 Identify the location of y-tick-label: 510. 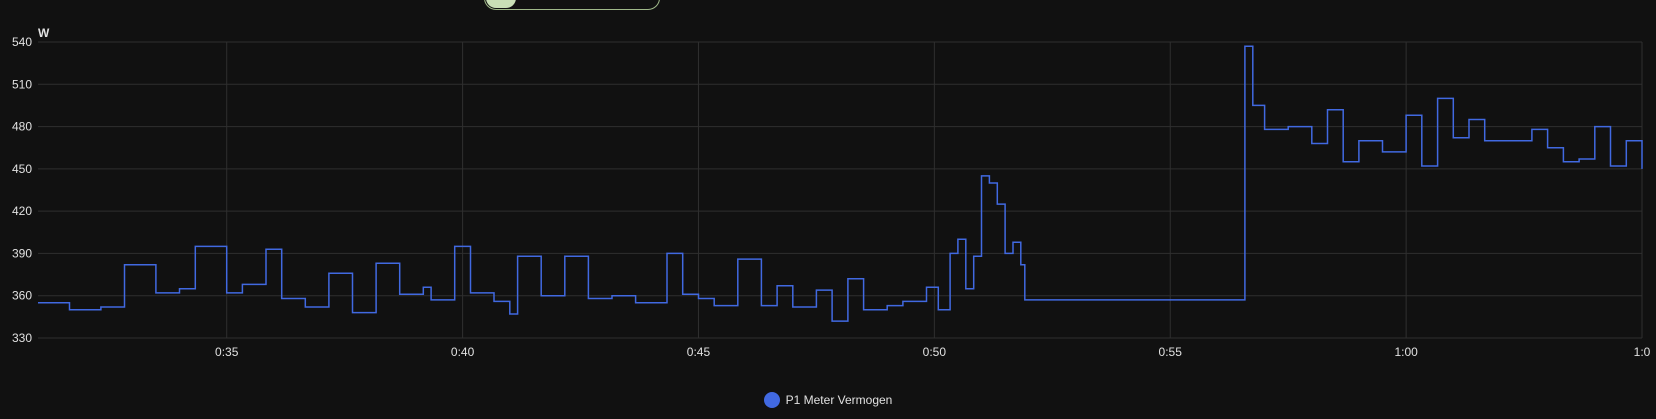
(22, 84).